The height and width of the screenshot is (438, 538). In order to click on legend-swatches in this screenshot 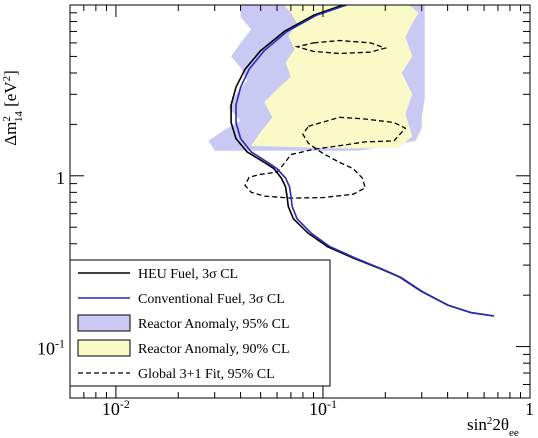, I will do `click(104, 323)`.